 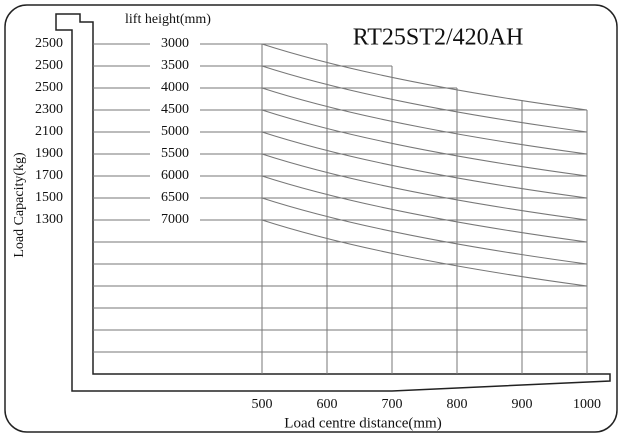 What do you see at coordinates (175, 109) in the screenshot?
I see `lift-height-label: 4500` at bounding box center [175, 109].